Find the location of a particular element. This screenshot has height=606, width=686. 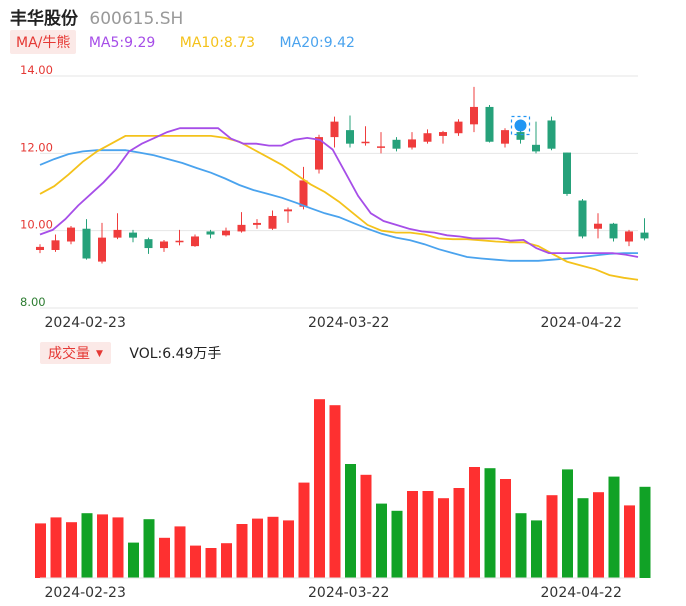

ma-legend: MA/牛熊 MA5:9.29 MA10:8.73 MA20:9.42 is located at coordinates (182, 42).